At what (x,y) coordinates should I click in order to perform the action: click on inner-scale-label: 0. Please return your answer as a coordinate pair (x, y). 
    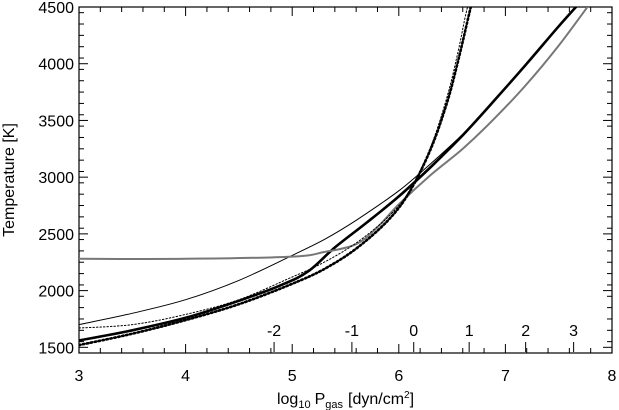
    Looking at the image, I should click on (413, 331).